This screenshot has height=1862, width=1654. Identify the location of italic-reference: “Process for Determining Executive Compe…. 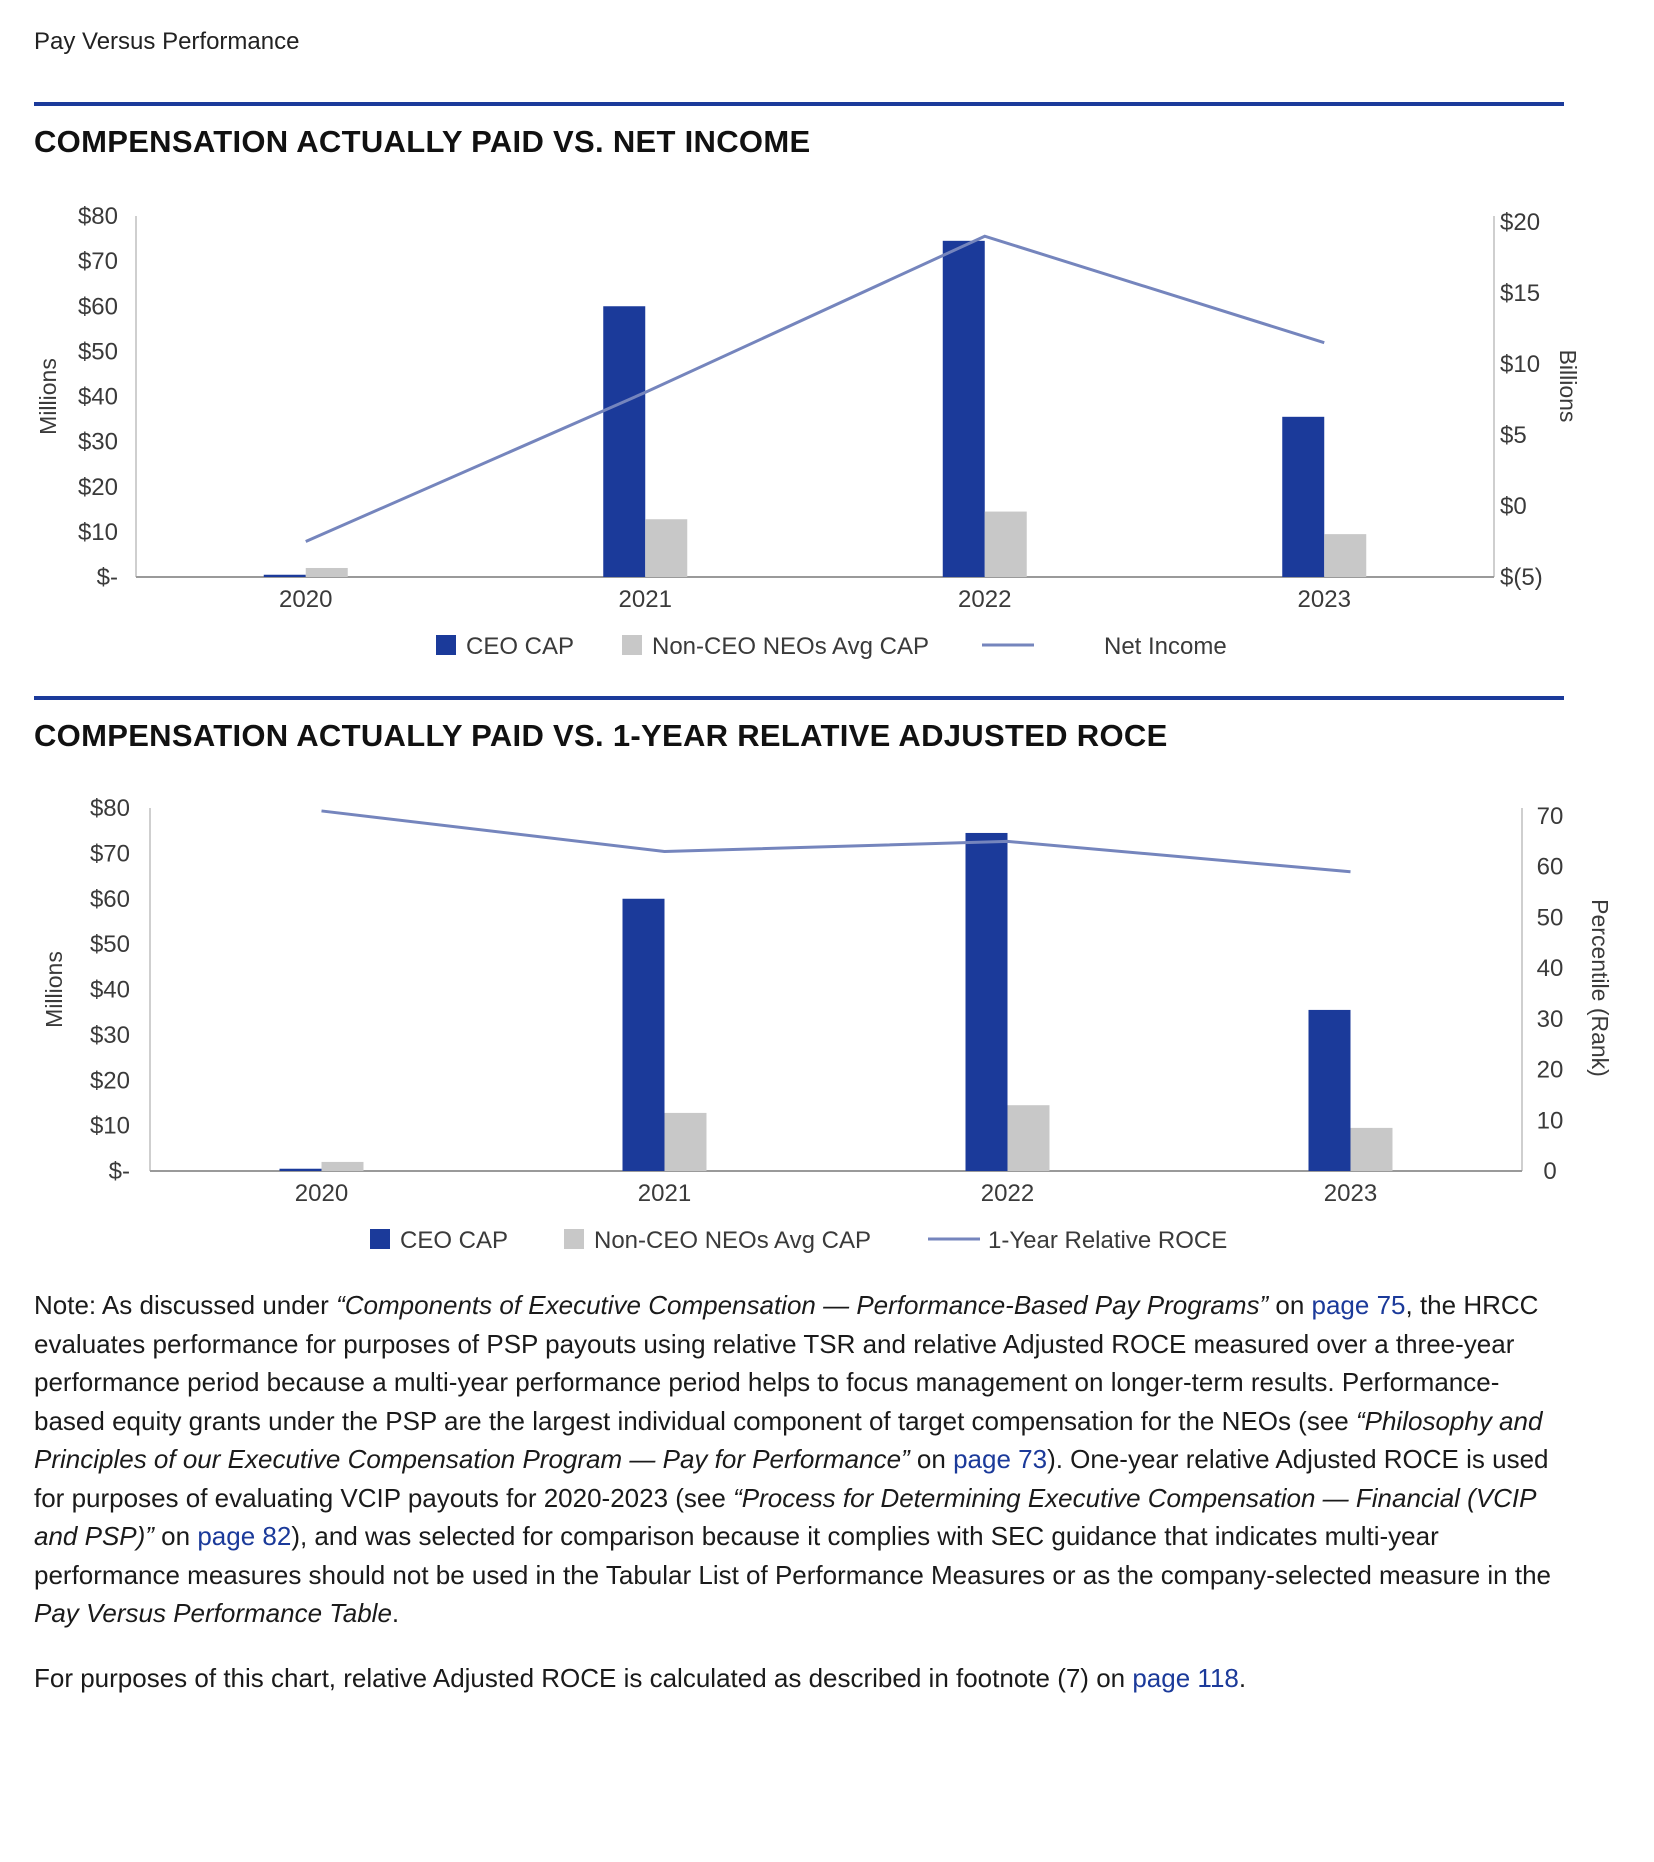
(785, 1517).